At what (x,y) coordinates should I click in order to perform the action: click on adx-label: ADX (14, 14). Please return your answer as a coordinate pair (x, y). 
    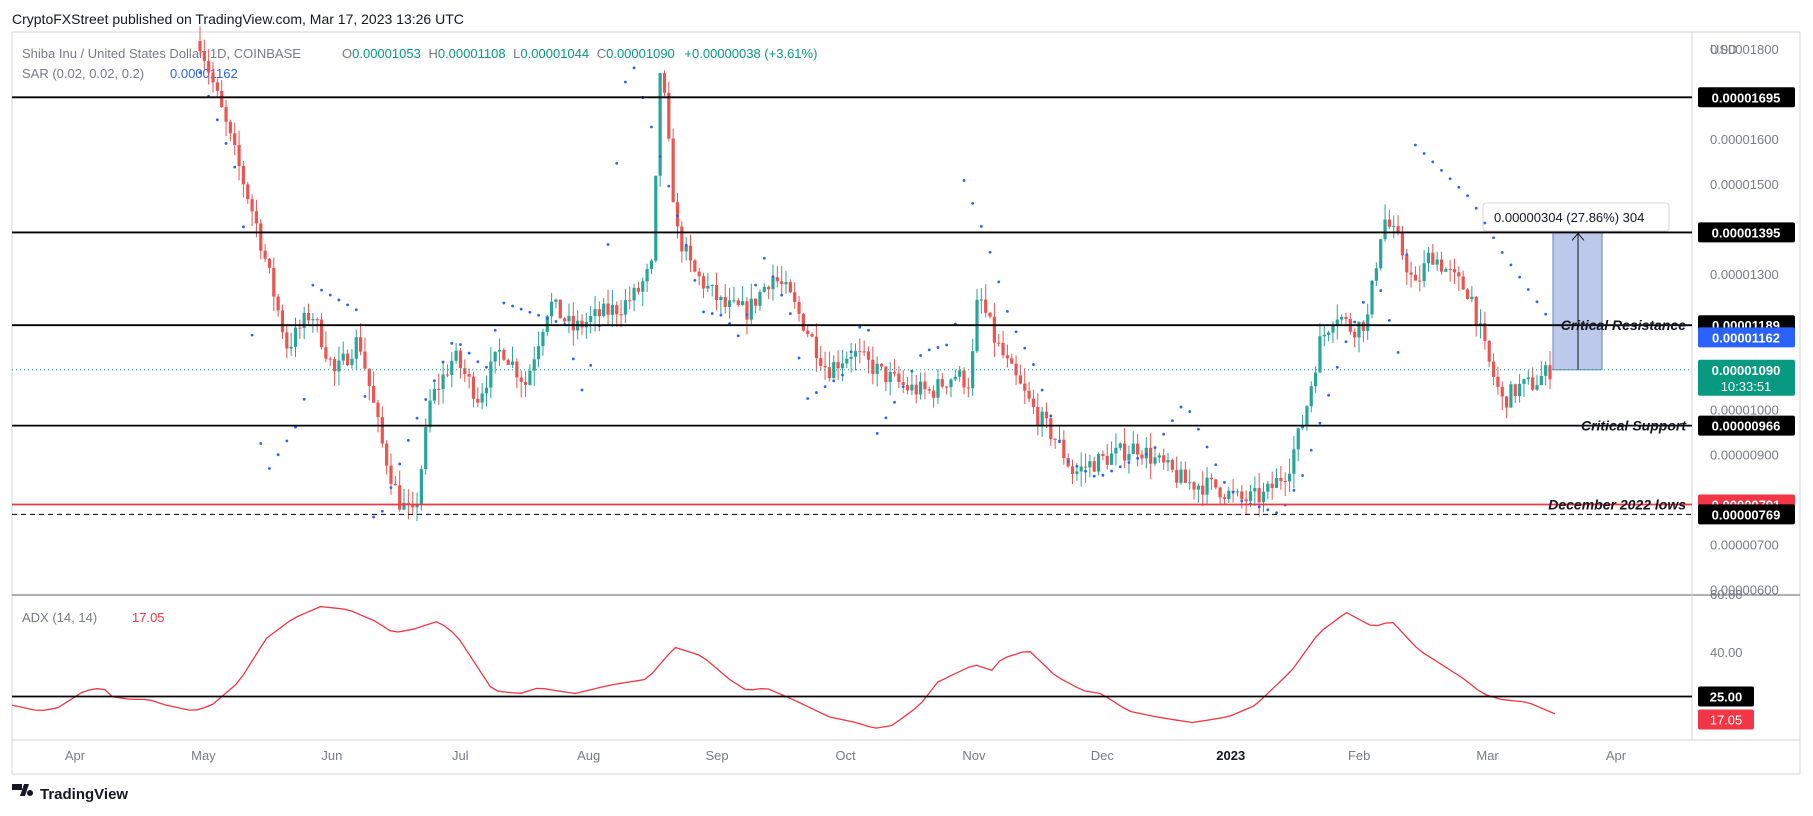
    Looking at the image, I should click on (59, 617).